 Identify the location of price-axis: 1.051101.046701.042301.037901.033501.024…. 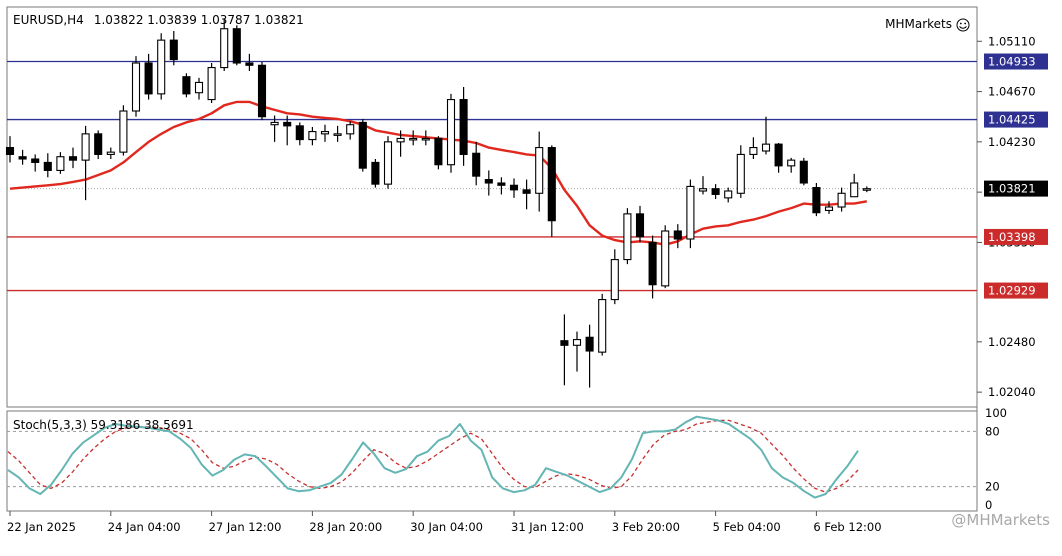
(1012, 216).